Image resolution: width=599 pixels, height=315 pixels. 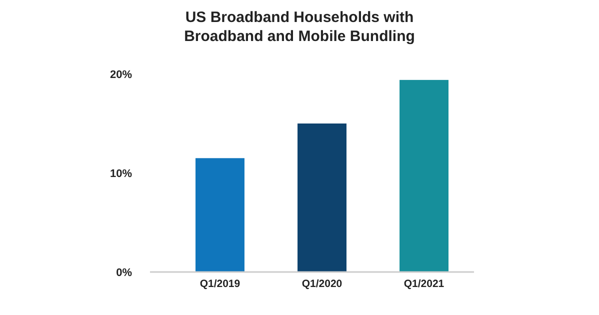 What do you see at coordinates (299, 27) in the screenshot?
I see `chart-title: US Broadband Households with Broadband and Mobile Bundling` at bounding box center [299, 27].